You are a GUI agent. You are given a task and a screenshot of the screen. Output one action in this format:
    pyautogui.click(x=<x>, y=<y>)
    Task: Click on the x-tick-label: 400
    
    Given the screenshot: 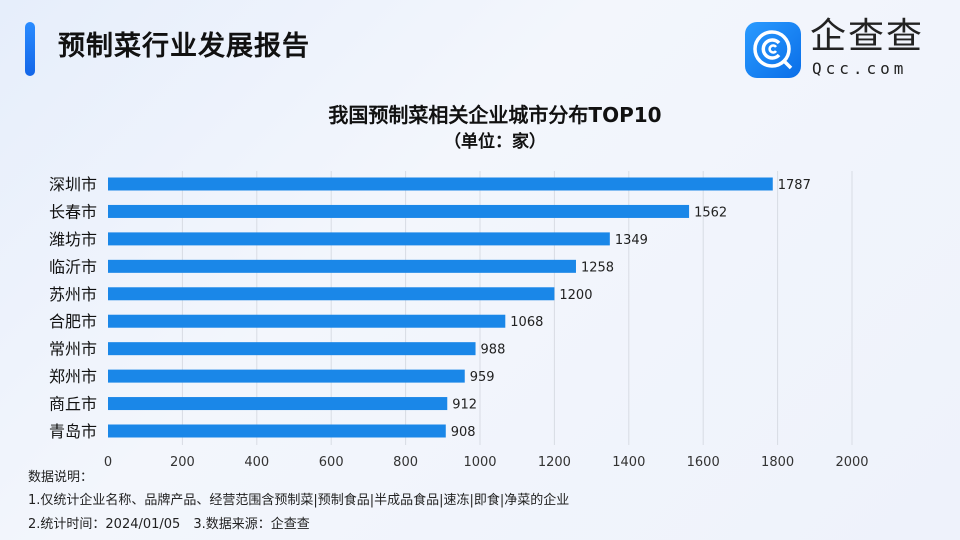 What is the action you would take?
    pyautogui.click(x=256, y=462)
    